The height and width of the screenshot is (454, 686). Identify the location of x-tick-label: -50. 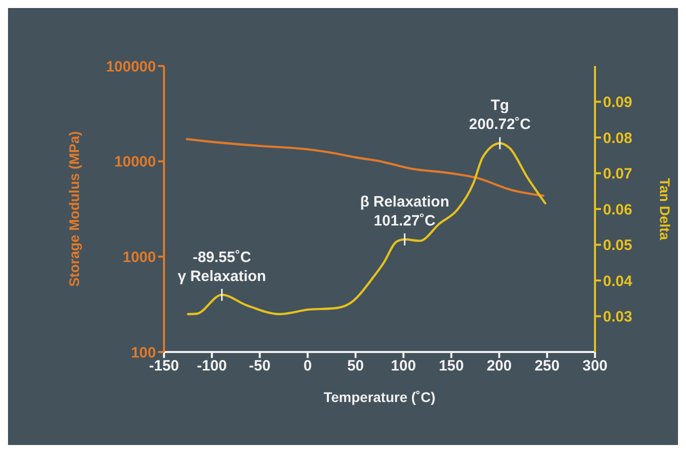
(259, 366).